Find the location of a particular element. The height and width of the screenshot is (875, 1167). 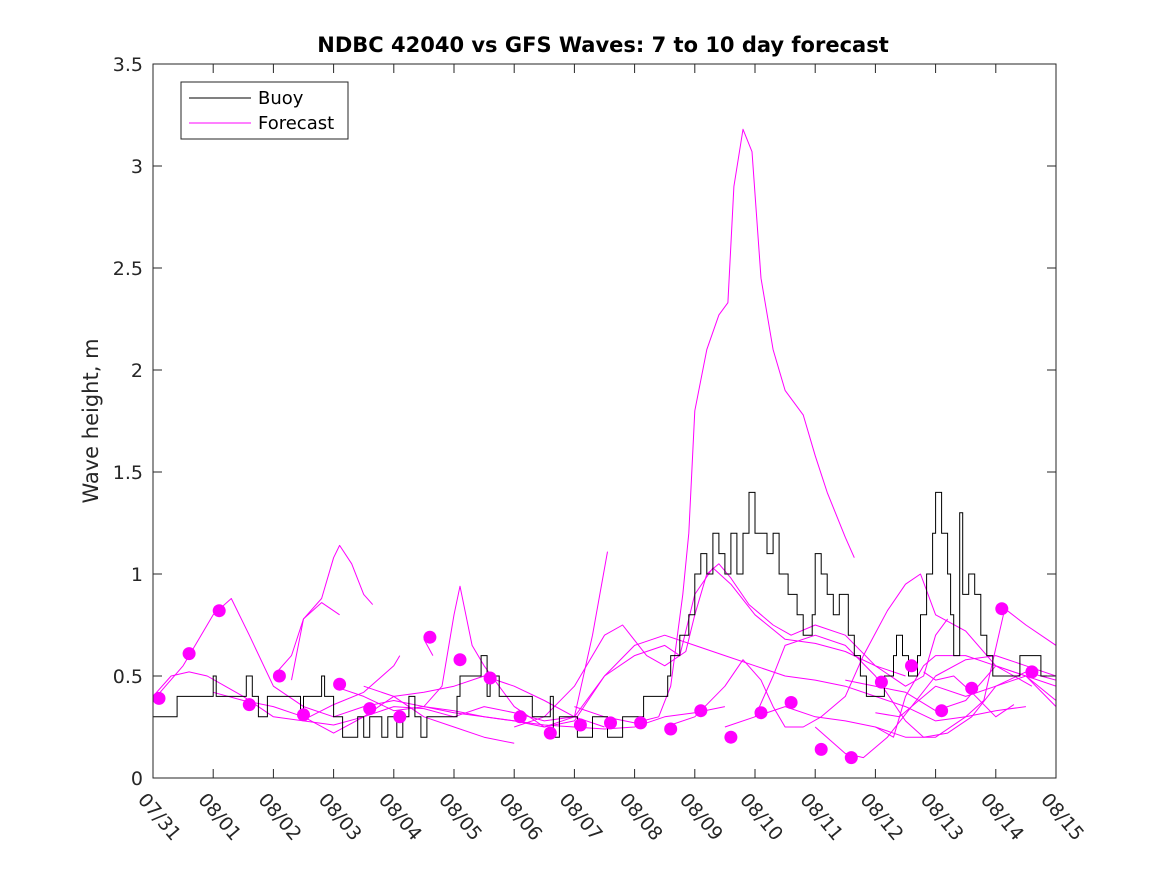

x-tick-label-9: 08/09 is located at coordinates (701, 817).